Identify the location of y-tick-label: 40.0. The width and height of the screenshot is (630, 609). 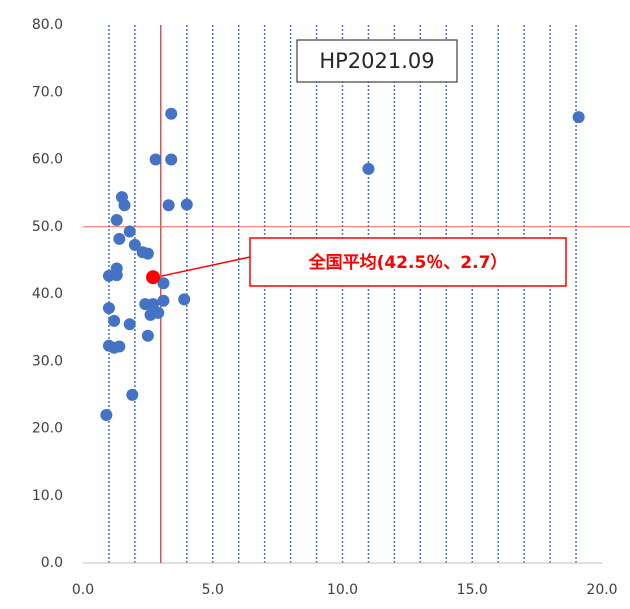
(47, 294).